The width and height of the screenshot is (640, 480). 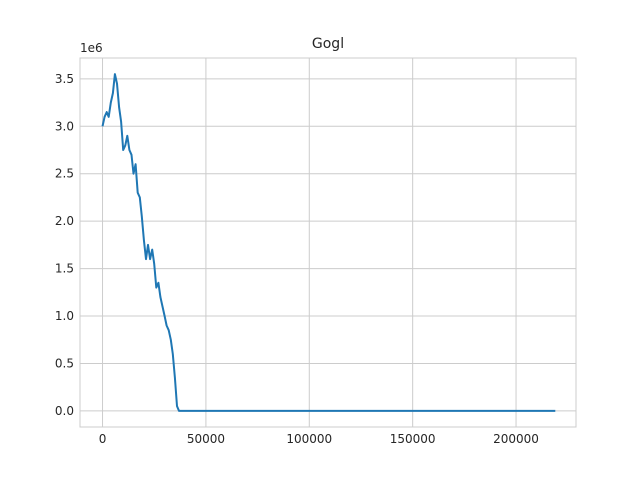 I want to click on x-axis-ticks: 0 50000 100000 150000 200000, so click(x=319, y=439).